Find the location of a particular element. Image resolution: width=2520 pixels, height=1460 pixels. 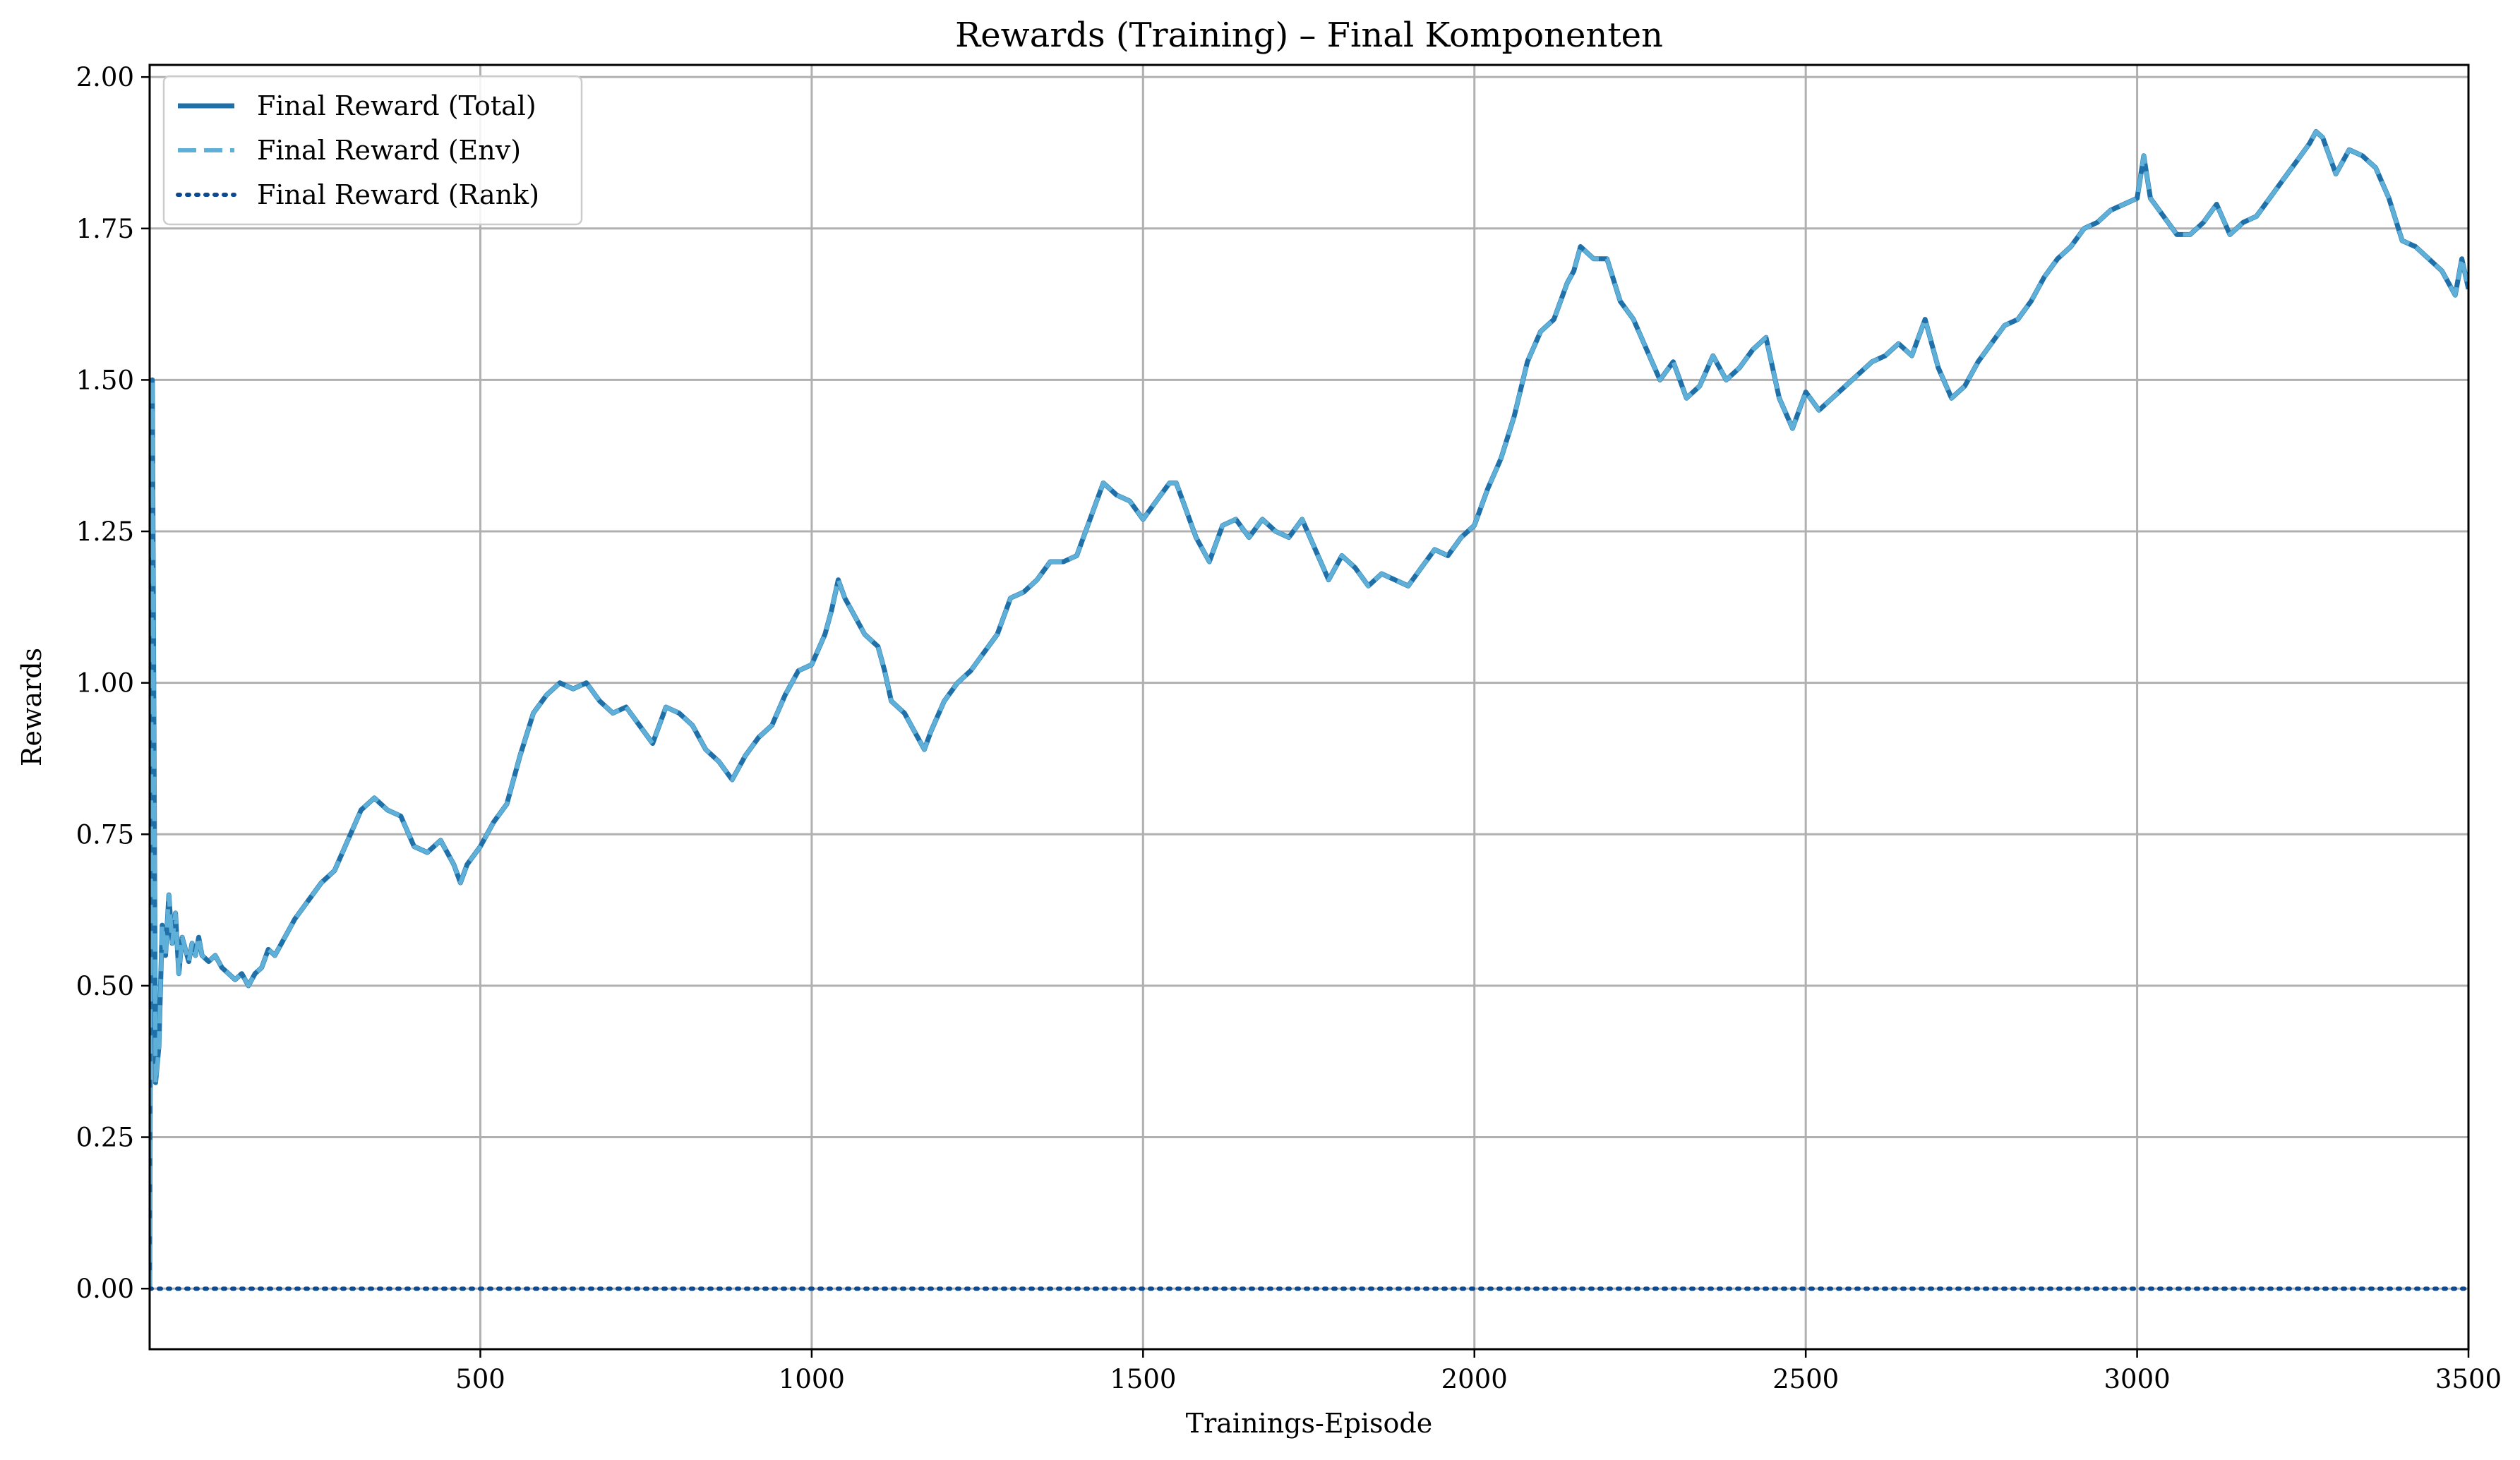

legend-label-rank: Final Reward (Rank) is located at coordinates (398, 195).